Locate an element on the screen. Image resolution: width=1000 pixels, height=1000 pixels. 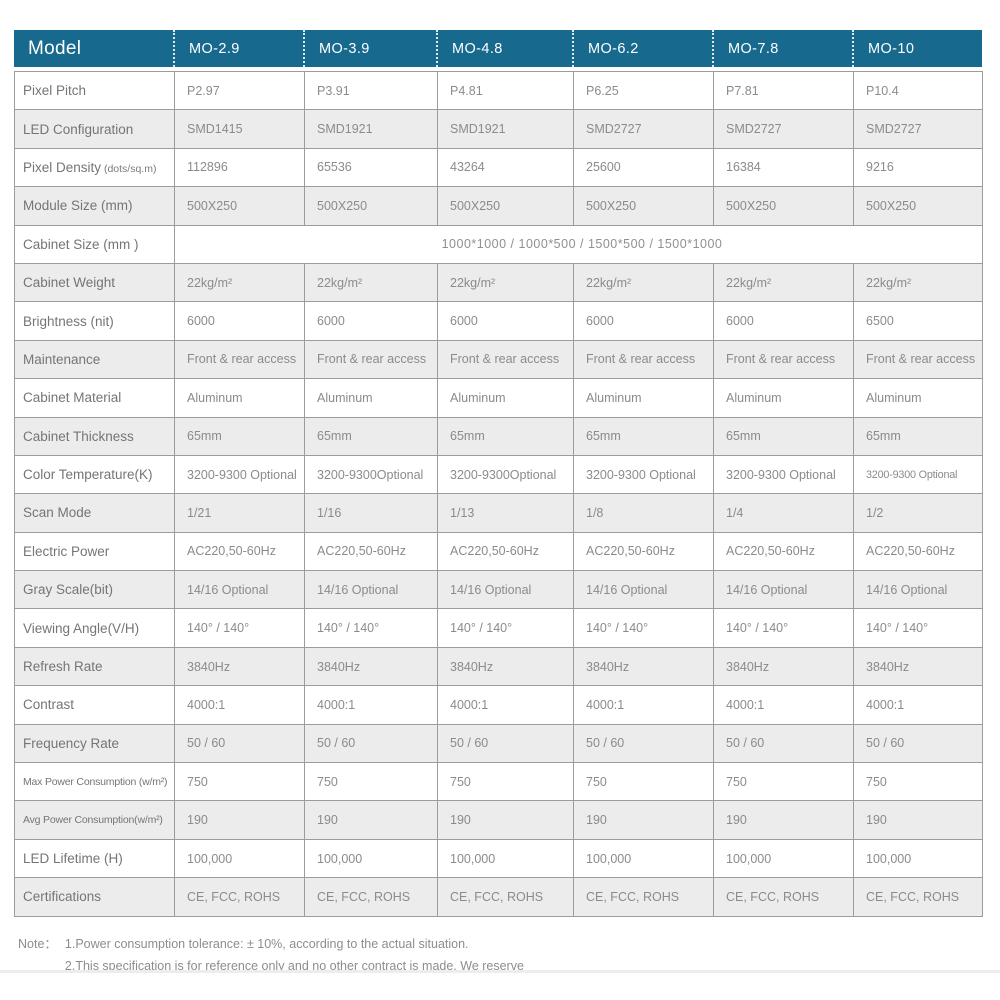
row-label: Cabinet Thickness is located at coordinates (94, 436).